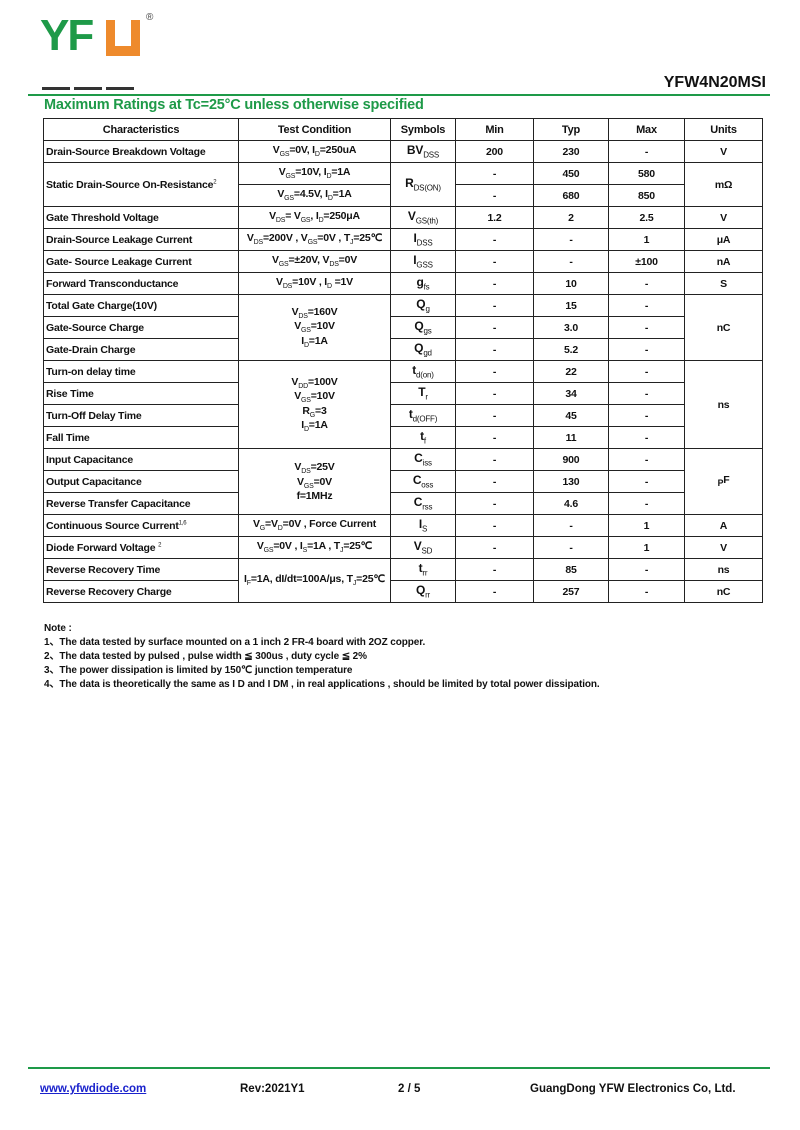 This screenshot has width=800, height=1130. Describe the element at coordinates (723, 261) in the screenshot. I see `unit-cell: nA` at that location.